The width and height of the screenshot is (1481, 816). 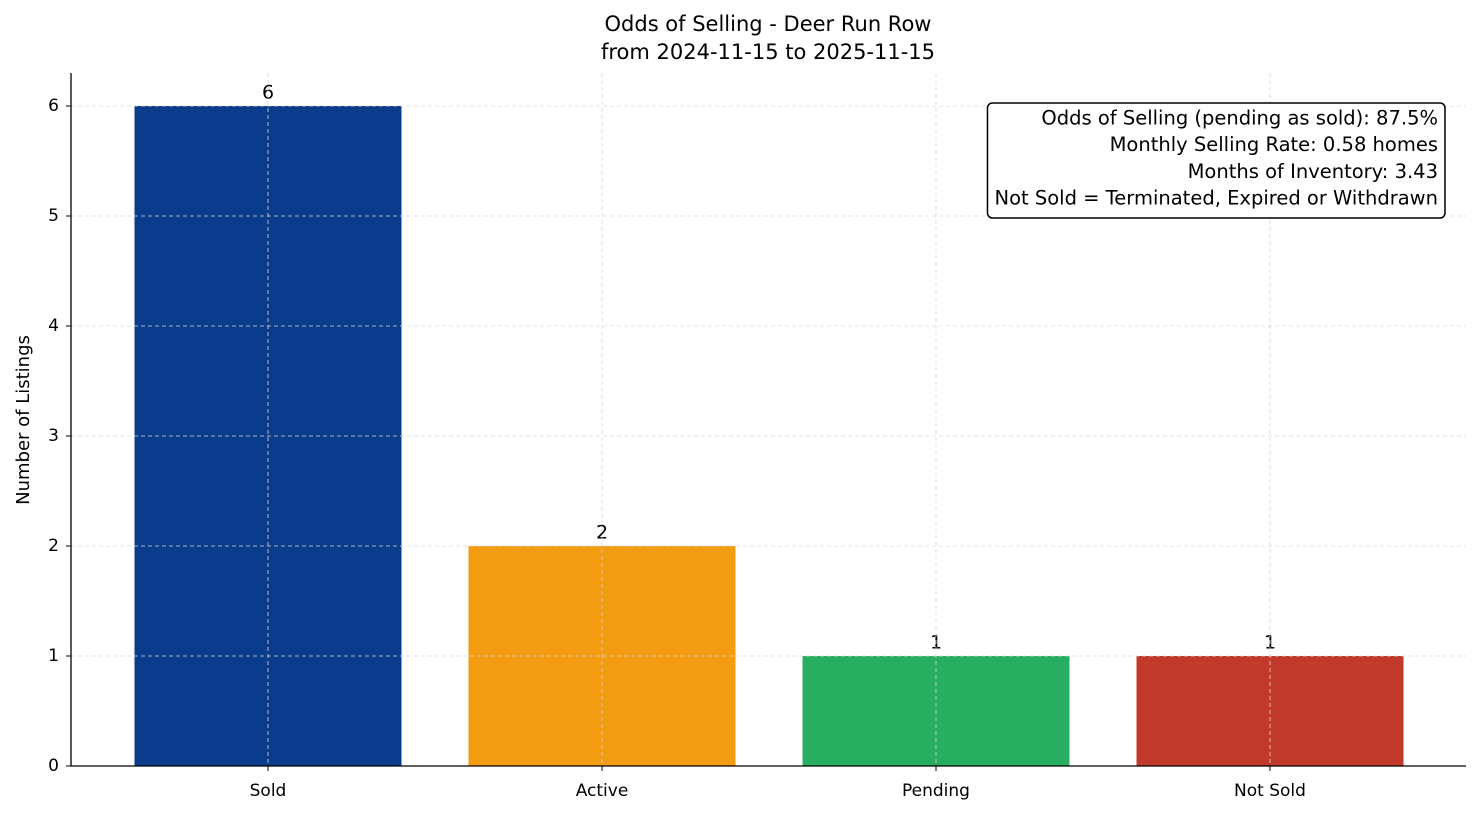 What do you see at coordinates (768, 52) in the screenshot?
I see `chart-subtitle: from 2024-11-15 to 2025-11-15` at bounding box center [768, 52].